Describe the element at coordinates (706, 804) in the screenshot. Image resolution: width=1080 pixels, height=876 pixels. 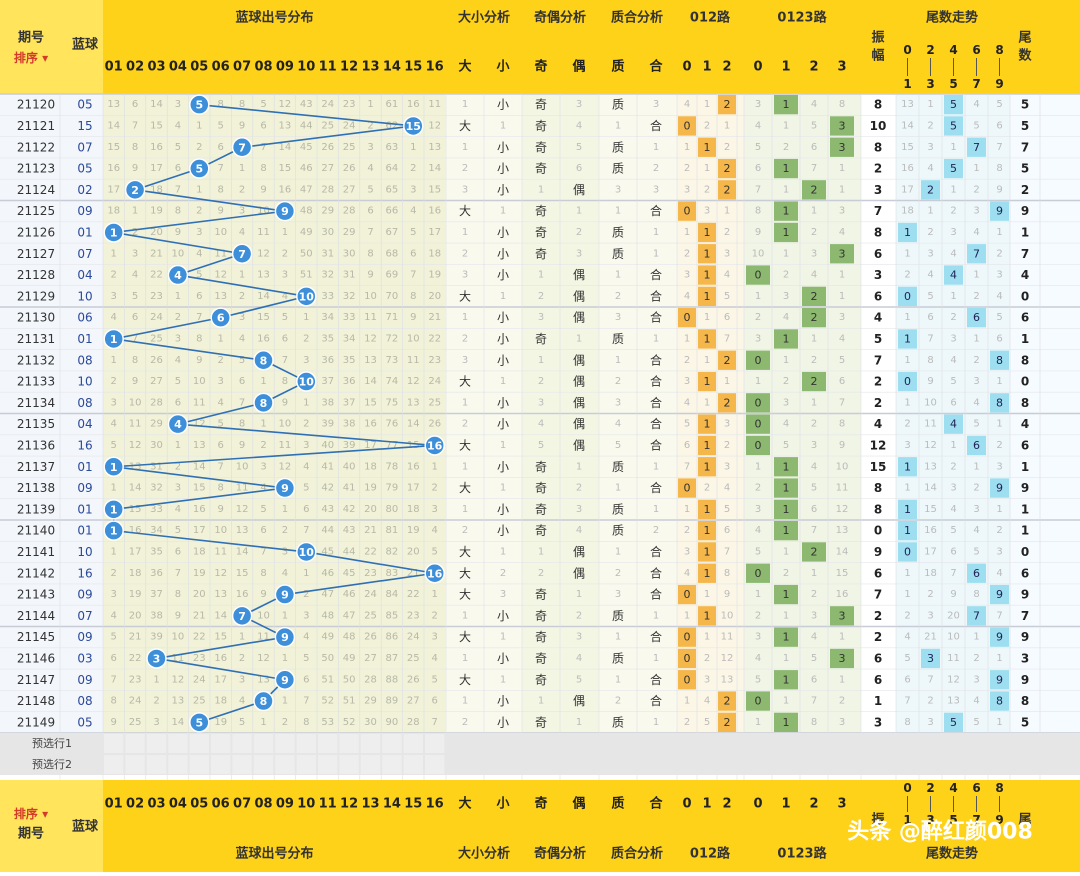
I see `bottom-header-r012-col: 1` at that location.